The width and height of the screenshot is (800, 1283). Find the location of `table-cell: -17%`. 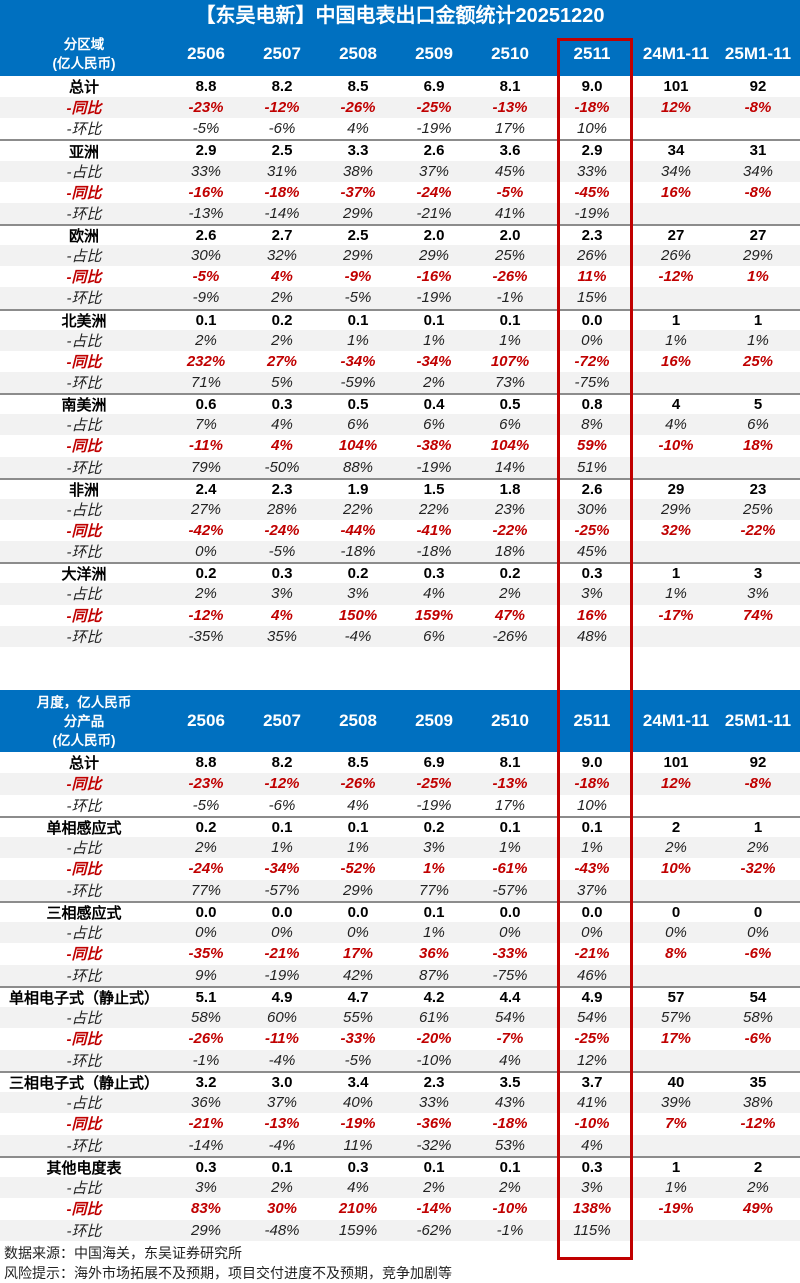

table-cell: -17% is located at coordinates (676, 615).